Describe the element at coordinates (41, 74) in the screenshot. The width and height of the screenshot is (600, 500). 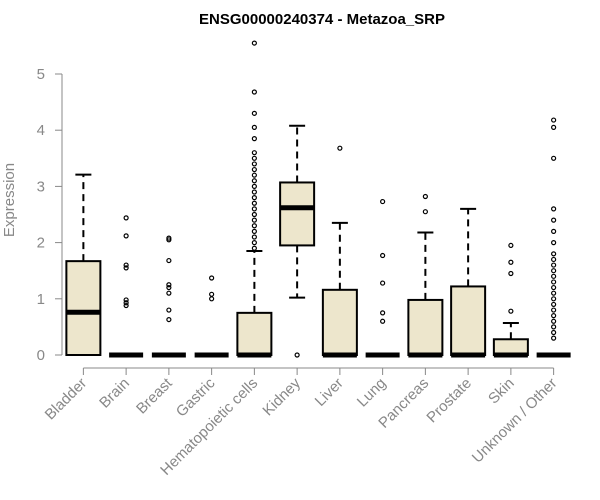
I see `y-tick-label: 5` at that location.